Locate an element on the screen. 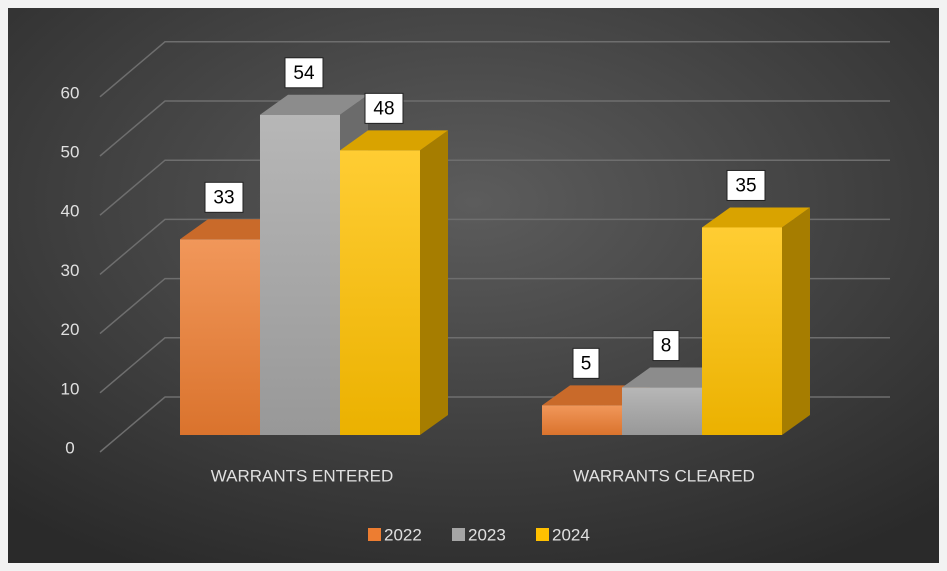 This screenshot has width=947, height=571. y-tick-label: 10 is located at coordinates (70, 388).